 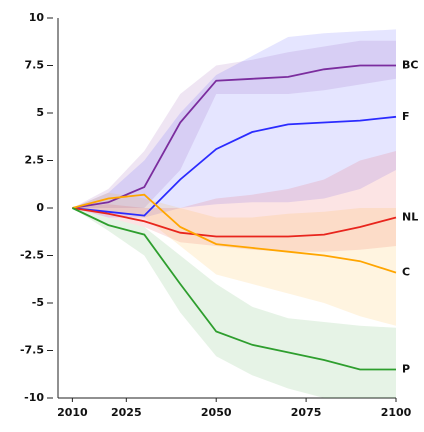 I want to click on x-tick-label: 2010, so click(x=72, y=412).